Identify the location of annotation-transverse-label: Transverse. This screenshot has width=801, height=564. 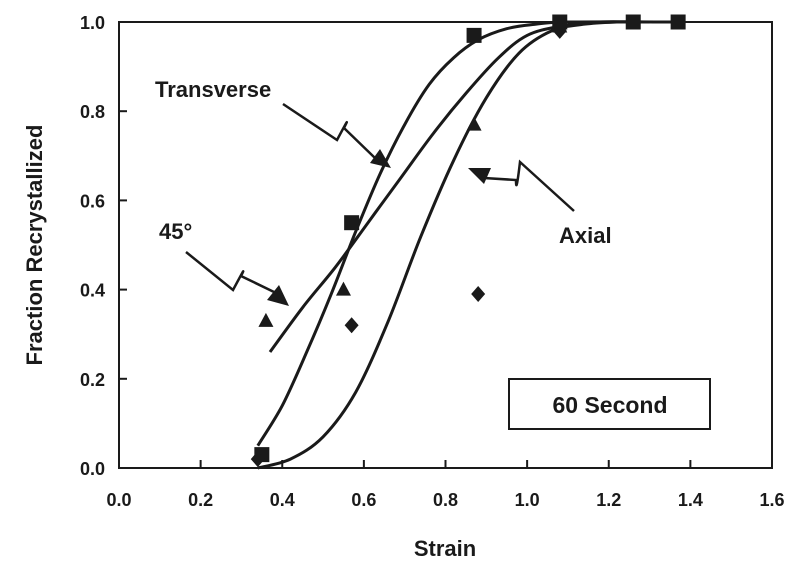
(213, 89).